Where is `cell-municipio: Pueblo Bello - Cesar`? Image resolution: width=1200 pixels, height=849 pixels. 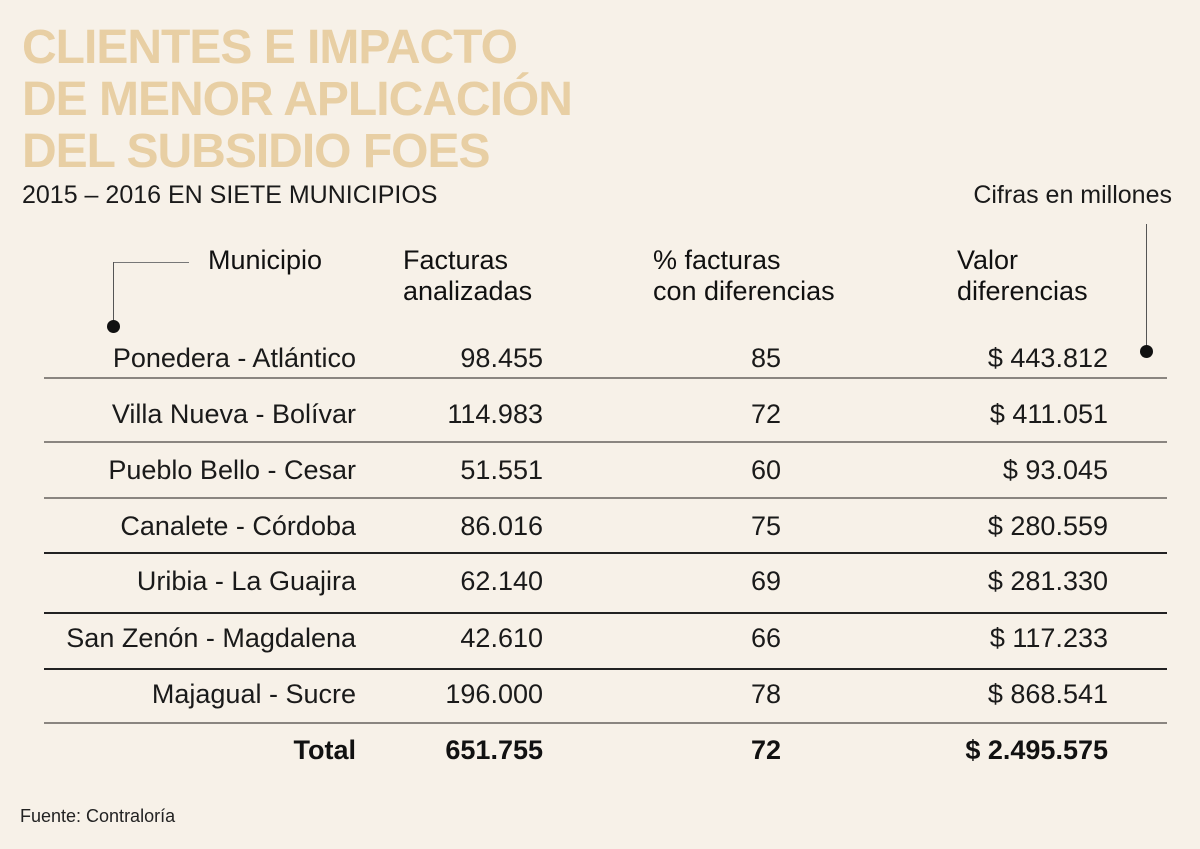
cell-municipio: Pueblo Bello - Cesar is located at coordinates (232, 470).